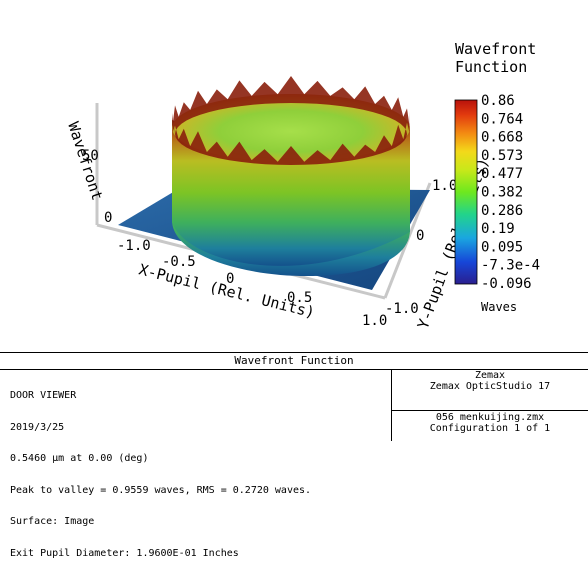 The width and height of the screenshot is (588, 580). I want to click on colorbar-tick-label: -0.096, so click(506, 284).